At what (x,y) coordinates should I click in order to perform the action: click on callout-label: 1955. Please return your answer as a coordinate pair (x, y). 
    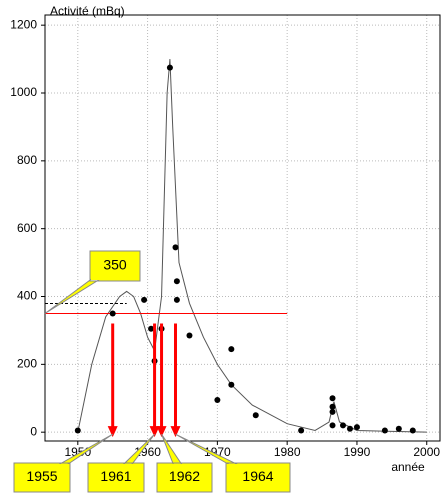
    Looking at the image, I should click on (41, 476).